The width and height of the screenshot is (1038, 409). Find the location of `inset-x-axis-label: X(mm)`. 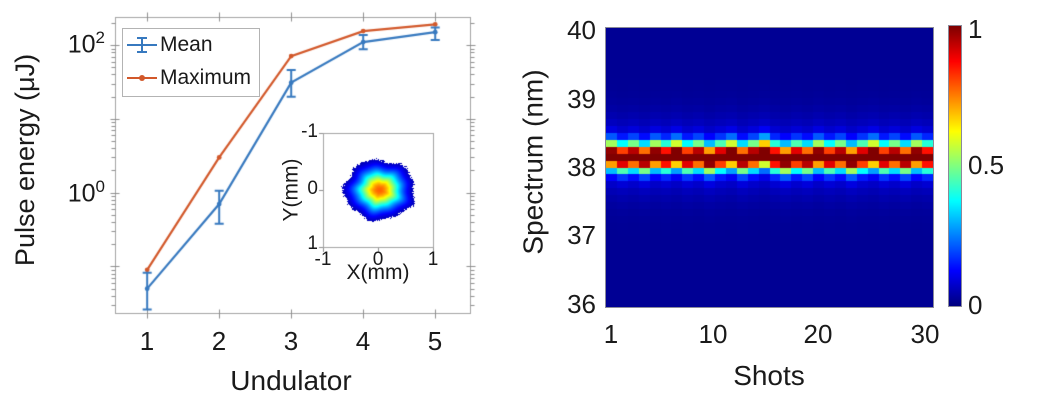

inset-x-axis-label: X(mm) is located at coordinates (378, 272).